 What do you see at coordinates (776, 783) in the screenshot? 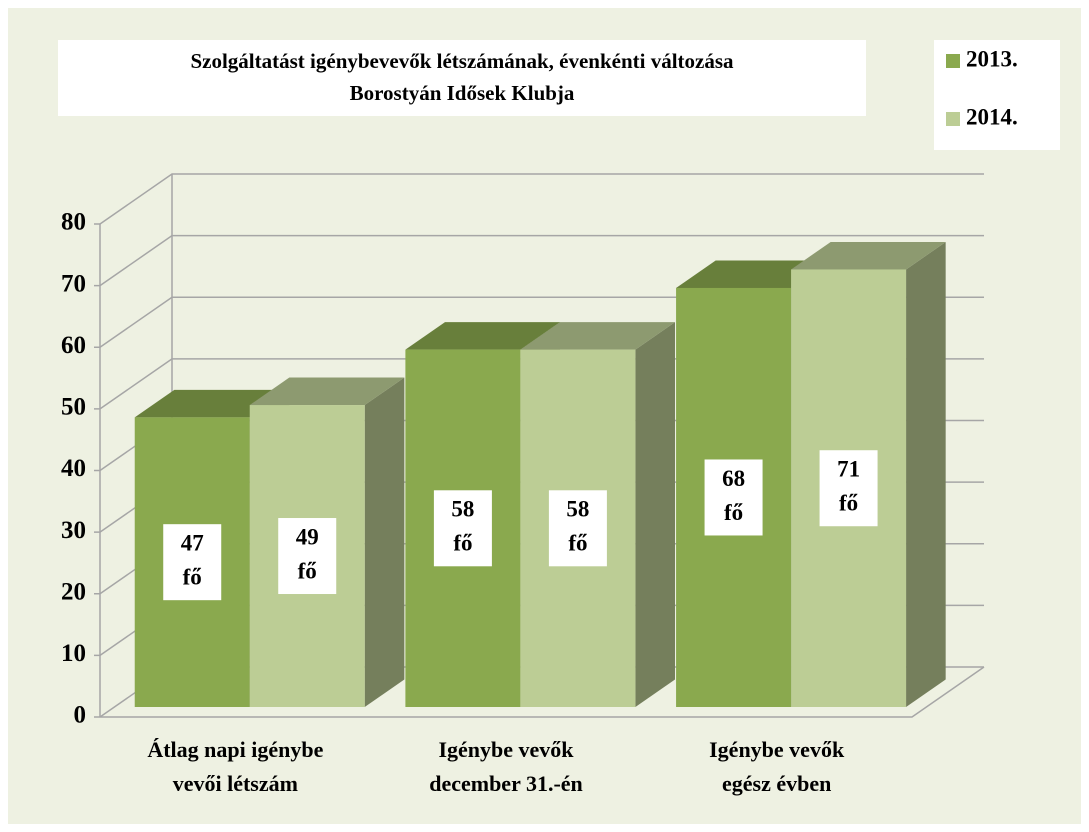
I see `x-tick-label: egész évben` at bounding box center [776, 783].